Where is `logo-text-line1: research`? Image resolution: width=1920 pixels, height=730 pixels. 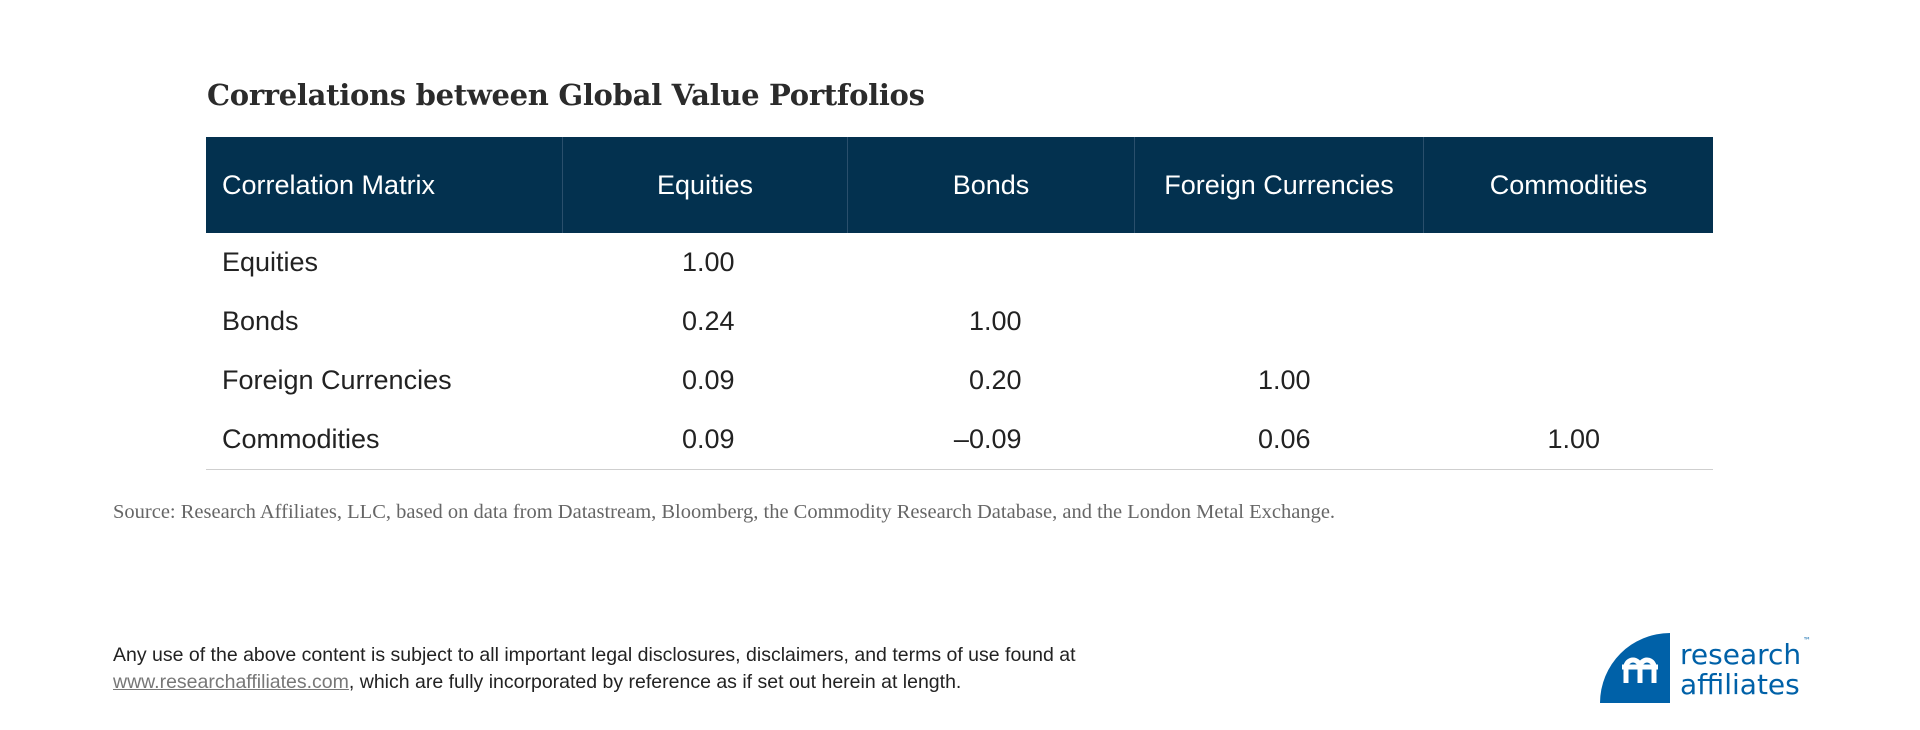 logo-text-line1: research is located at coordinates (1740, 654).